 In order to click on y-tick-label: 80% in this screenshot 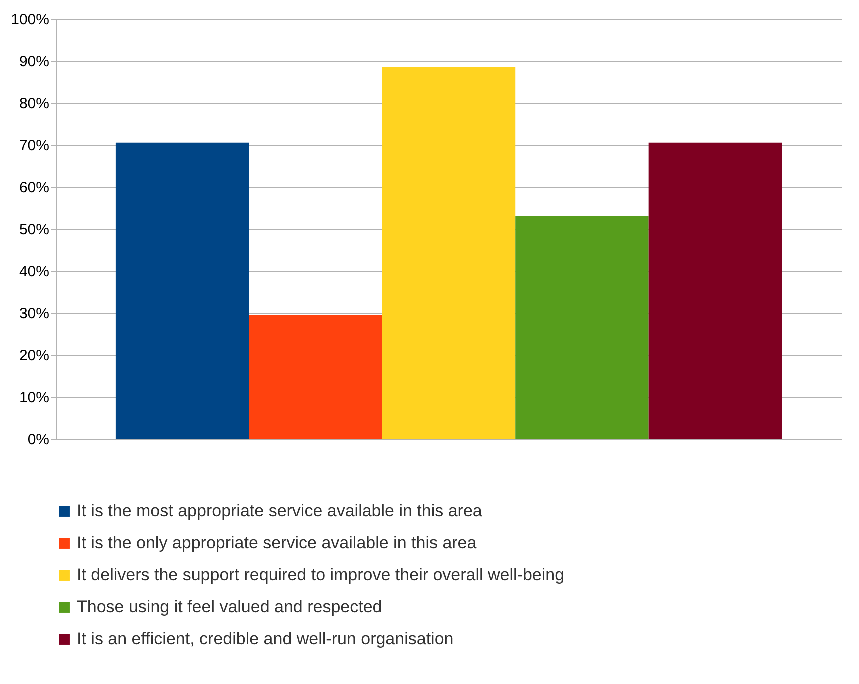, I will do `click(34, 104)`.